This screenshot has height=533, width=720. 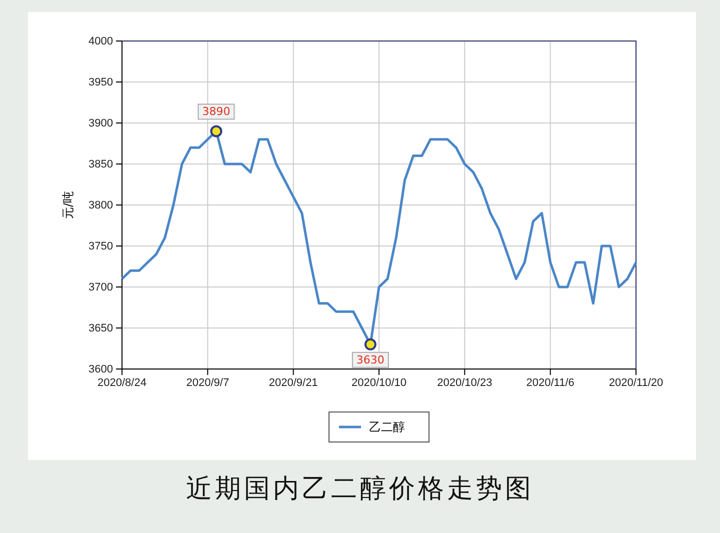 I want to click on y-tick-label: 3800, so click(x=100, y=206).